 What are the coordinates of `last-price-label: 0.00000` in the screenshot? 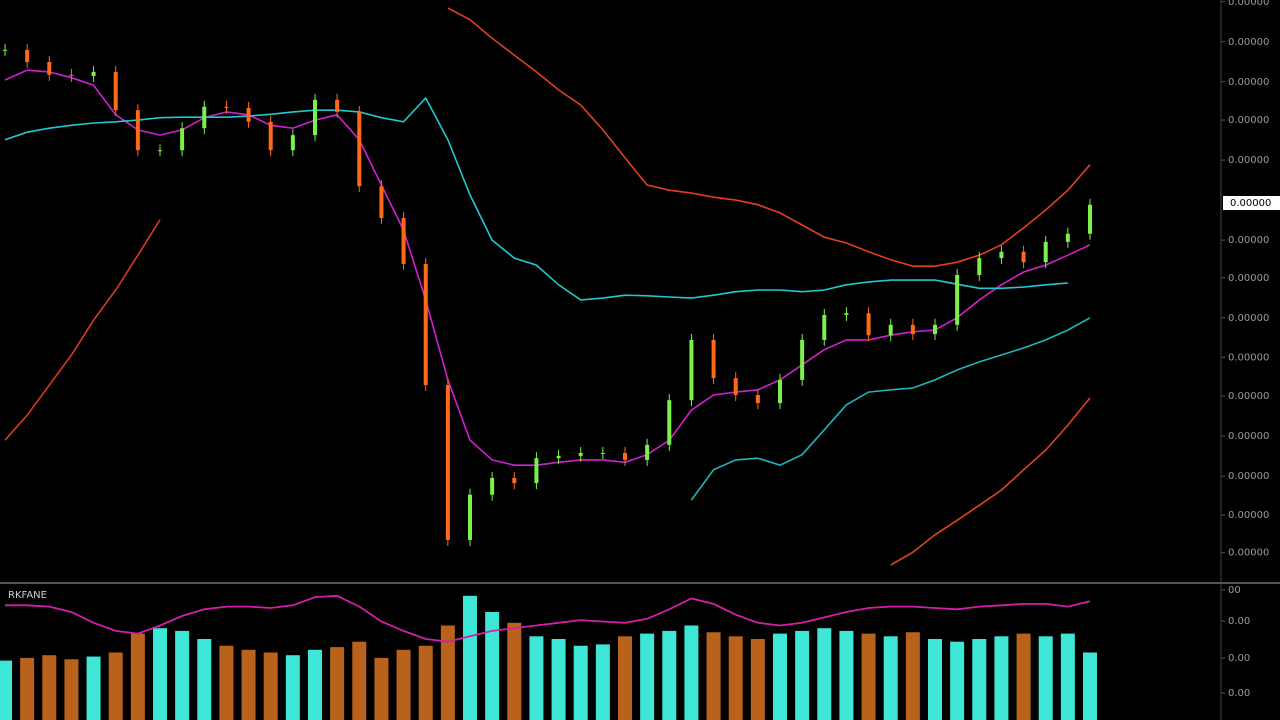 It's located at (1250, 203).